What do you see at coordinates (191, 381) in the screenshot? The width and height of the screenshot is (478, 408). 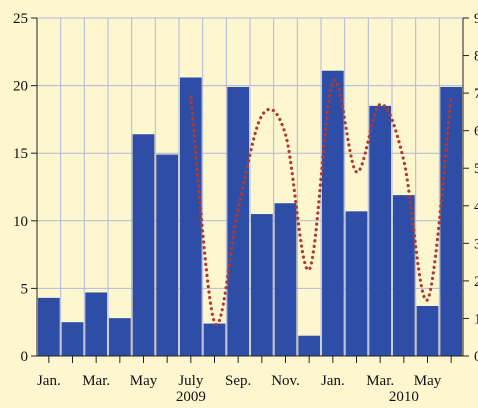 I see `x-tick-label: July` at bounding box center [191, 381].